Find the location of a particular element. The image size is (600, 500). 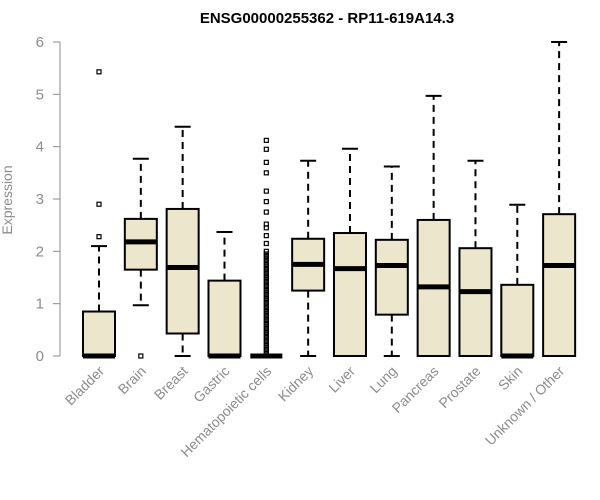

y-tick-label: 6 is located at coordinates (40, 42).